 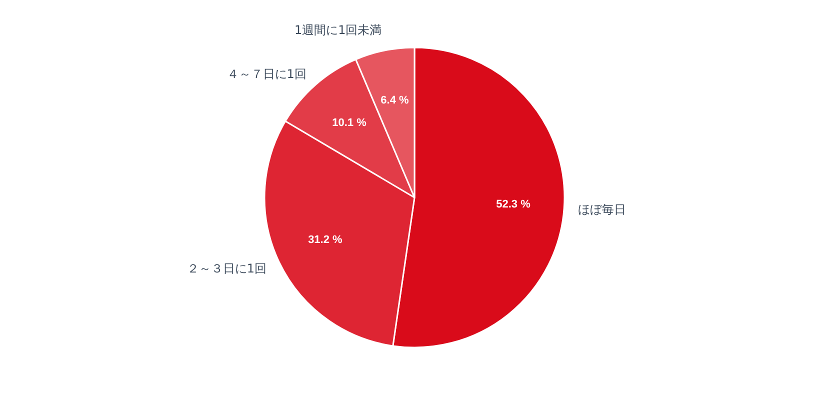 What do you see at coordinates (349, 123) in the screenshot?
I see `data-label: 10.1 %` at bounding box center [349, 123].